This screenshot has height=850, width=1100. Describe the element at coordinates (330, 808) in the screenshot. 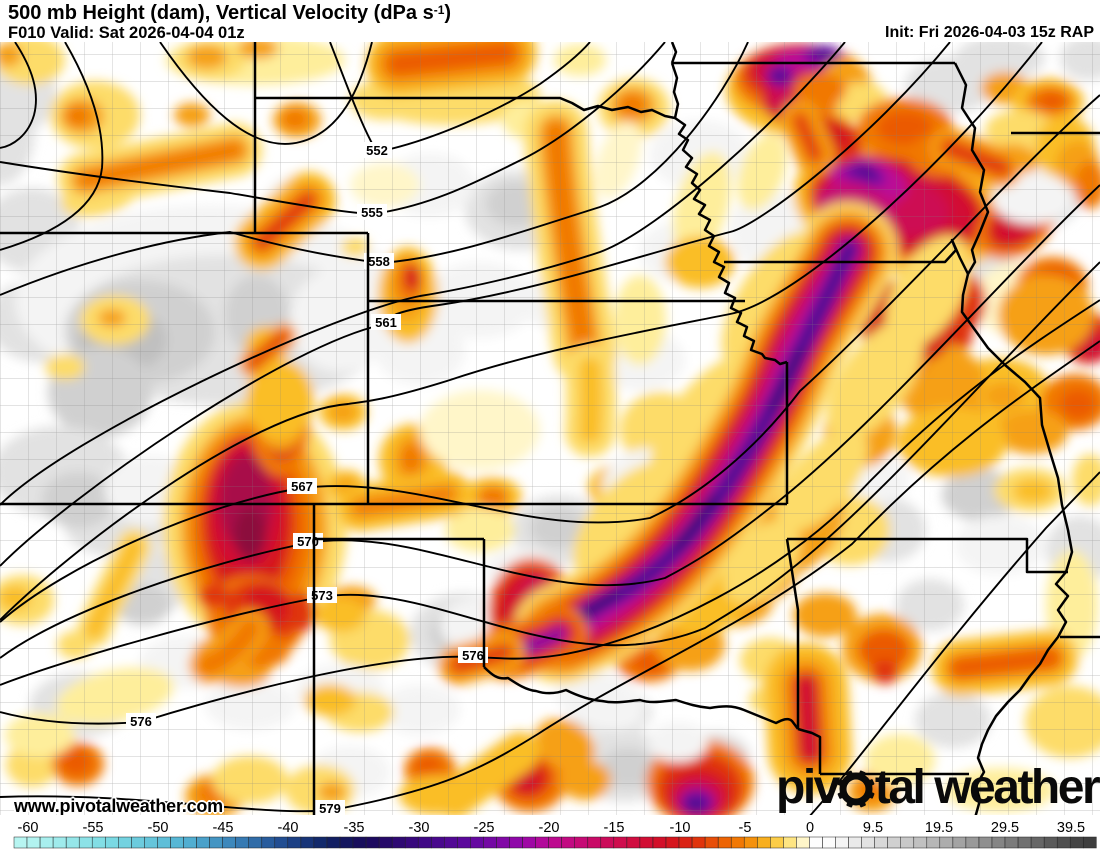

I see `svg-text: 579` at that location.